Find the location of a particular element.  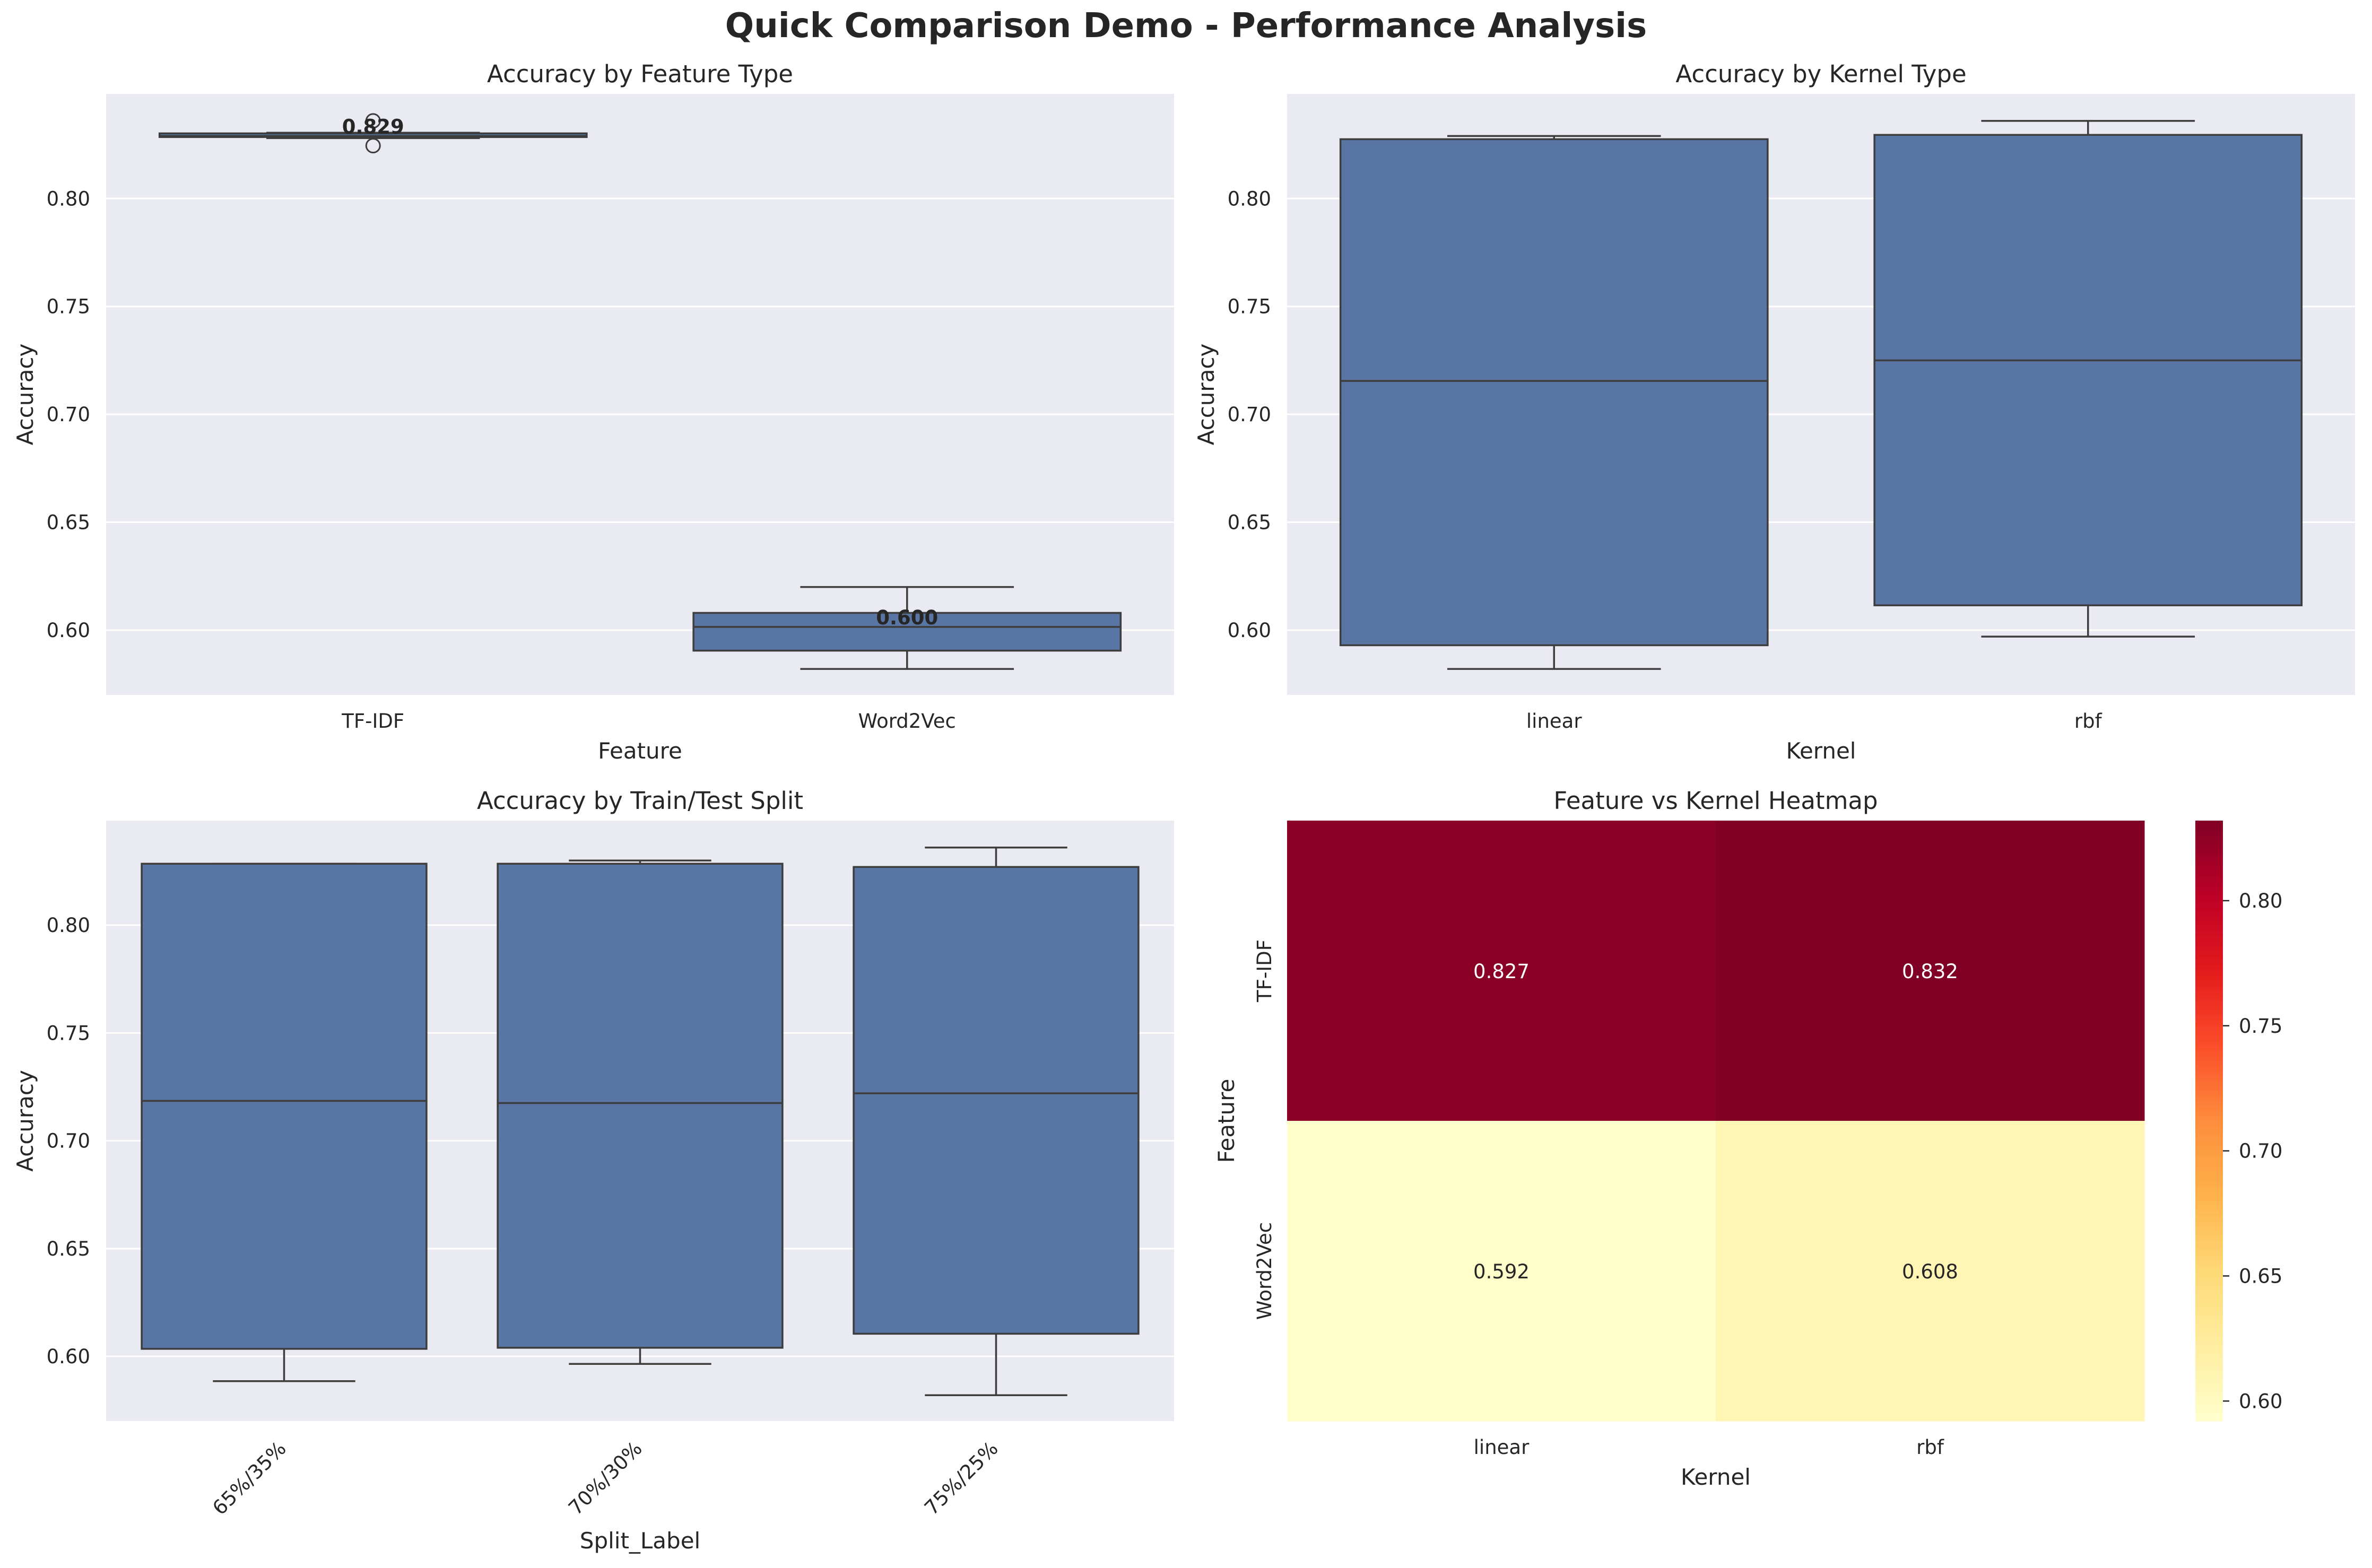

y-tick-label-0-0: 0.60 is located at coordinates (69, 630).